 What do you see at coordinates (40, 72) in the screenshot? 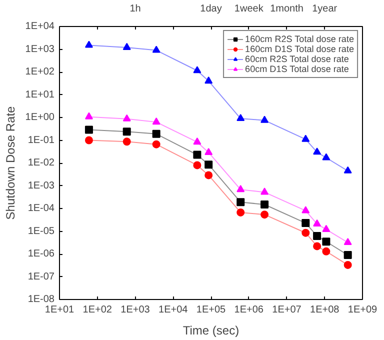
I see `y-tick-label: 1E+02` at bounding box center [40, 72].